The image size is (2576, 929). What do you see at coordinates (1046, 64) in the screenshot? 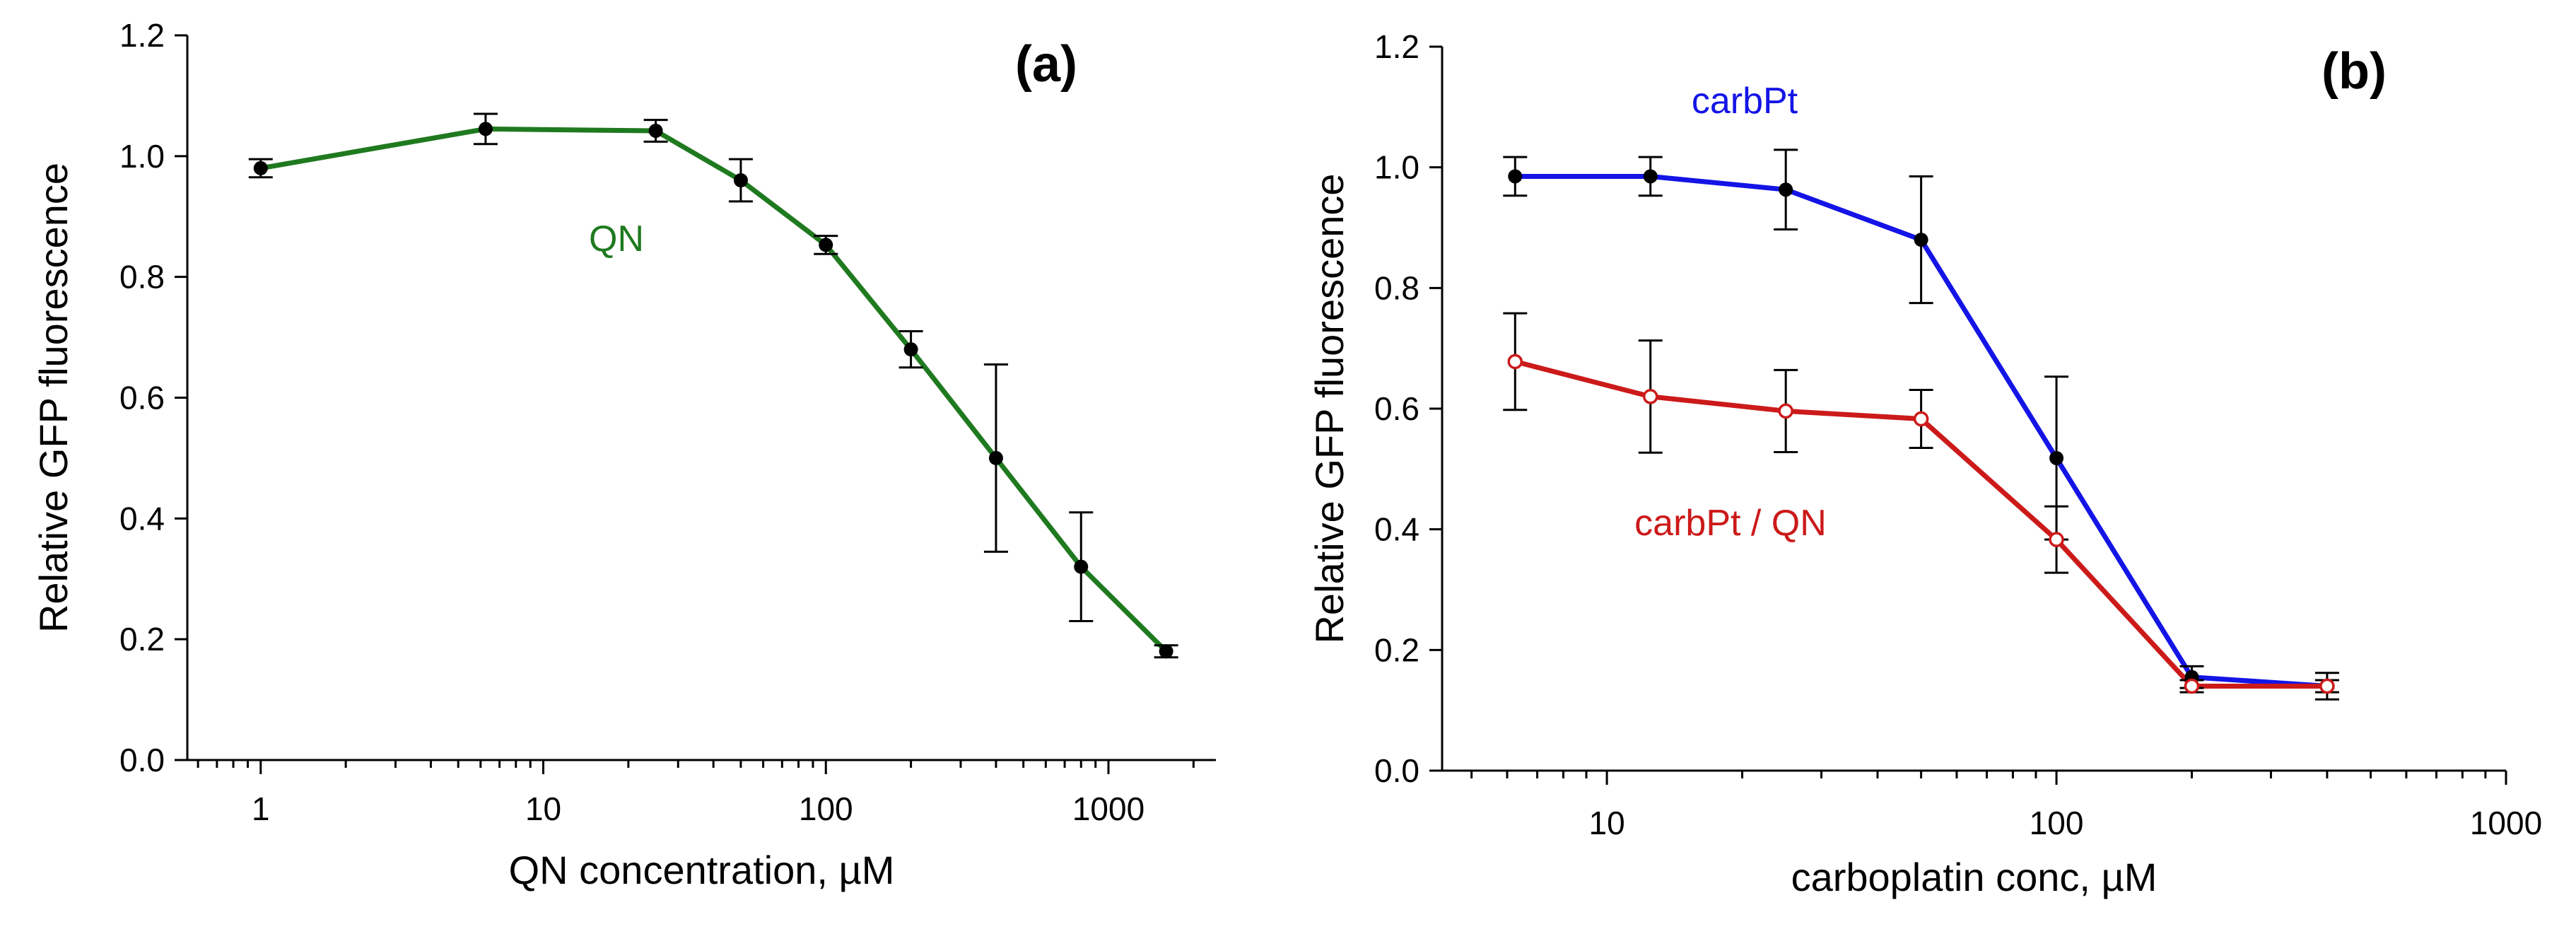
I see `panel-a-label: (a)` at bounding box center [1046, 64].